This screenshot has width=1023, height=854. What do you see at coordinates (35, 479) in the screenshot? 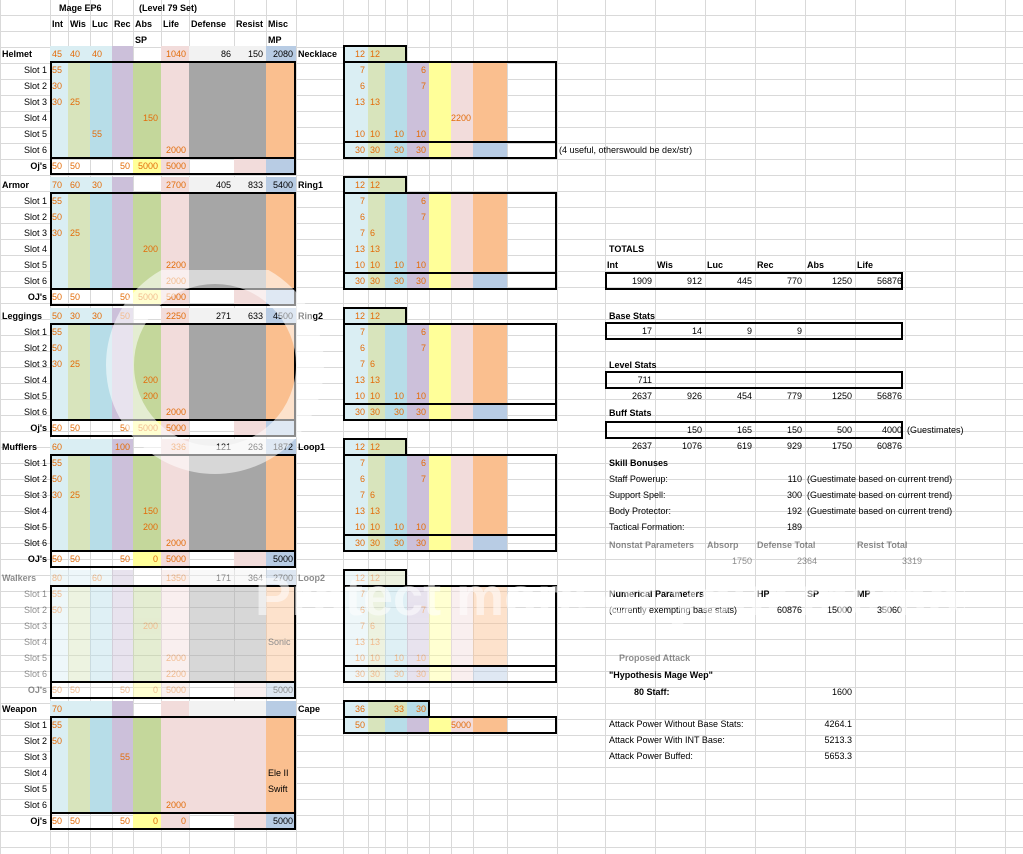
I see `slot-label: Slot 2` at bounding box center [35, 479].